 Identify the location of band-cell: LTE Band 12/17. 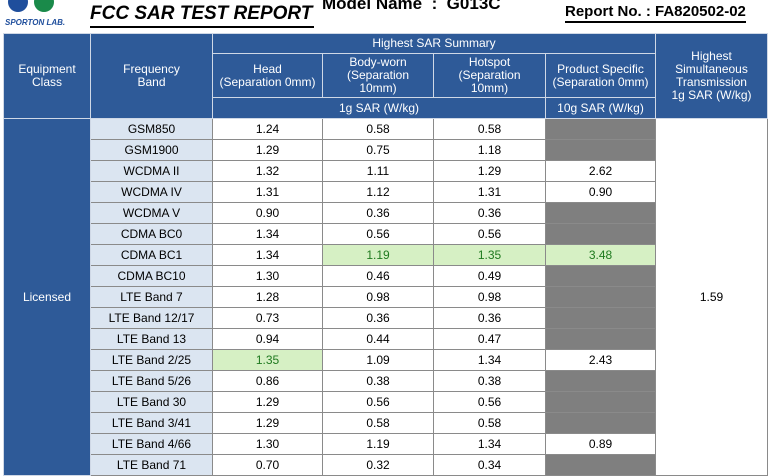
(151, 318).